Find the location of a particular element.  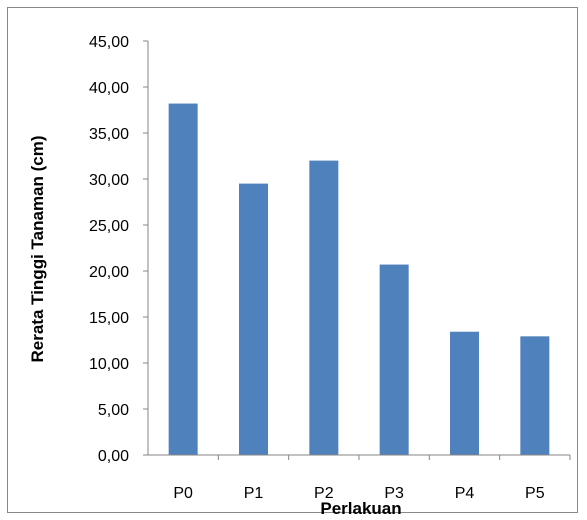

y-tick-label: 35,00 is located at coordinates (109, 134).